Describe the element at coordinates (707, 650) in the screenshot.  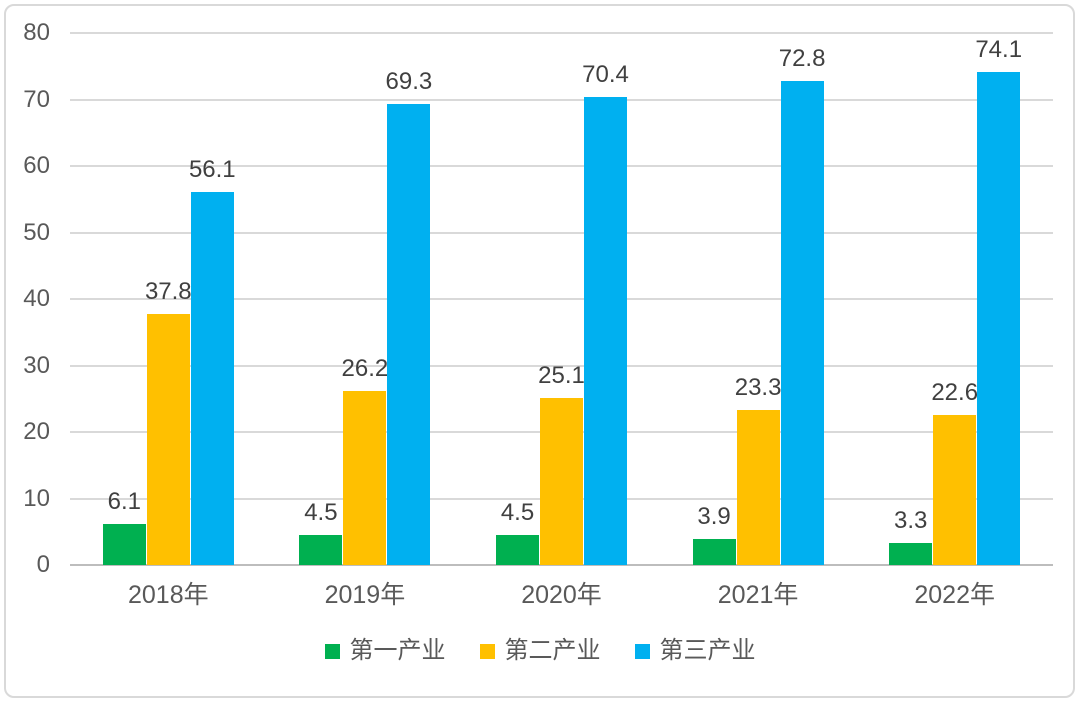
I see `legend-label: 第三产业` at that location.